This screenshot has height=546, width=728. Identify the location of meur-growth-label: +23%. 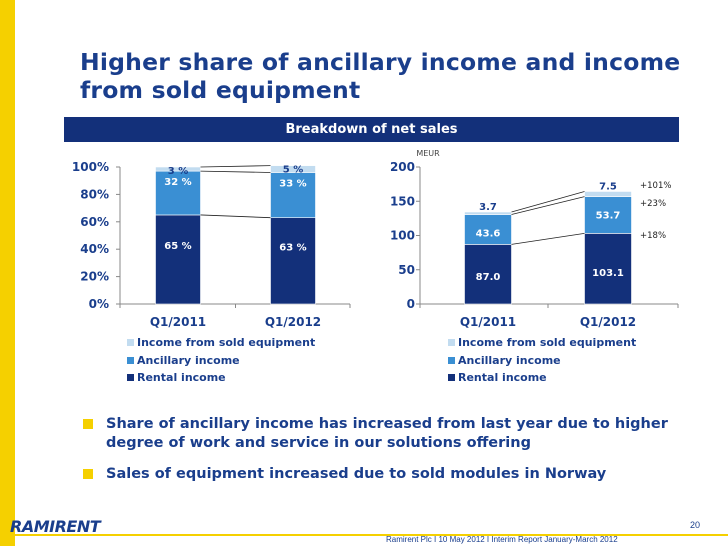
(653, 204).